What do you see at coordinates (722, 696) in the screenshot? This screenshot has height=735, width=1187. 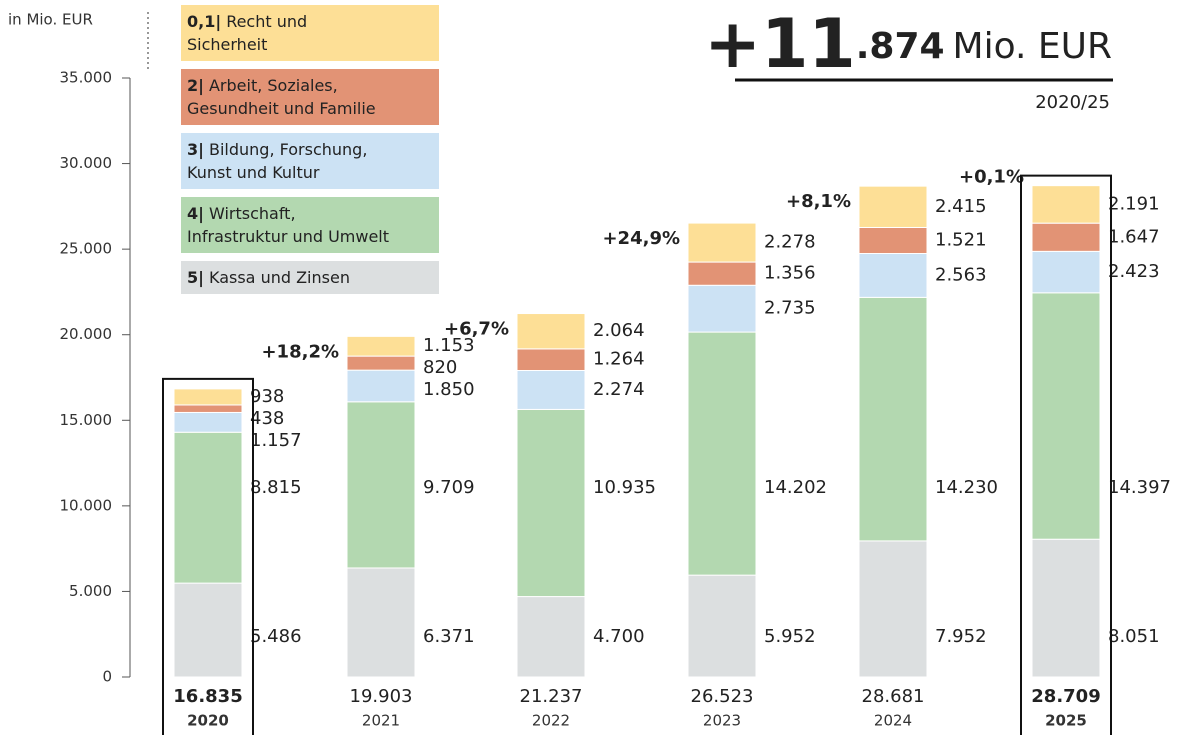 I see `total-label: 26.523` at bounding box center [722, 696].